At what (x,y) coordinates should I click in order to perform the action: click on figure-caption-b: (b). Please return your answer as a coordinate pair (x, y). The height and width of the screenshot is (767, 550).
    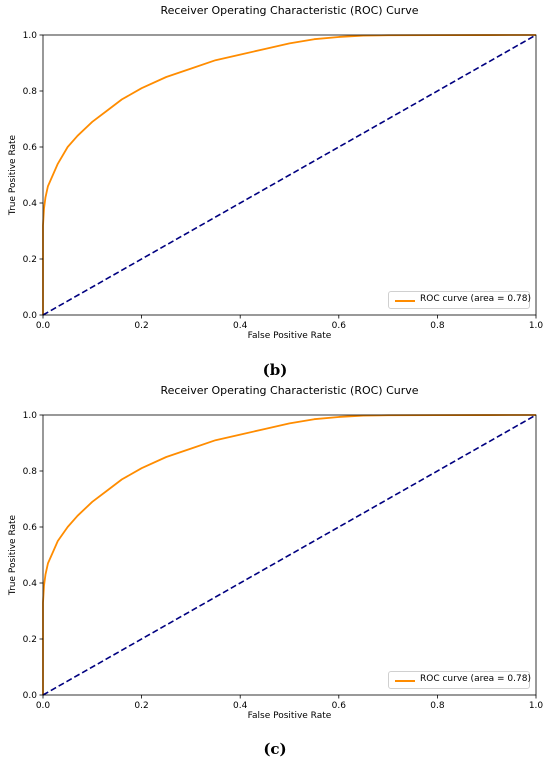
    Looking at the image, I should click on (275, 370).